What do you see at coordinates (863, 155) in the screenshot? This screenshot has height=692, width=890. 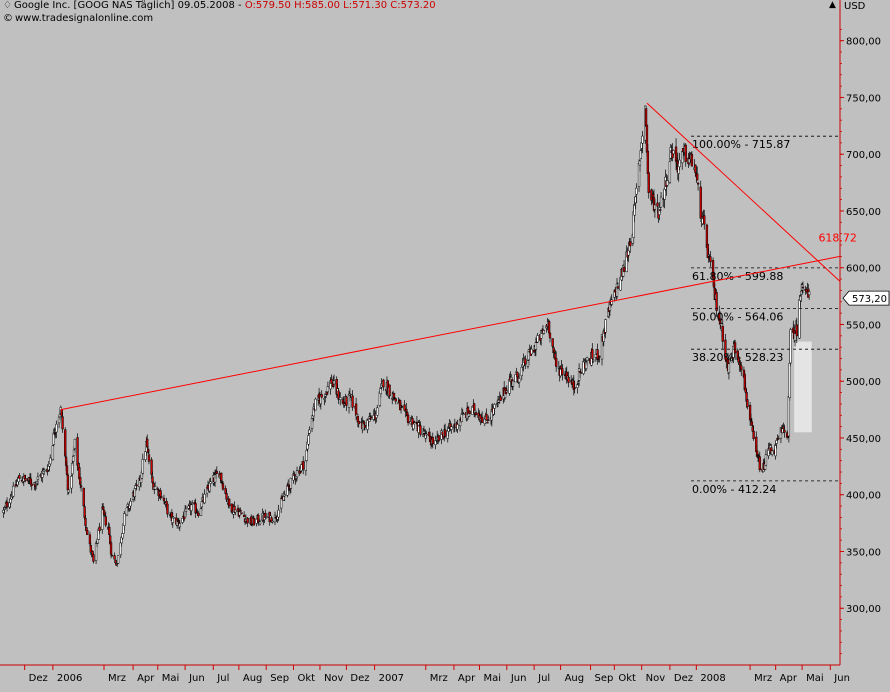 I see `y-tick-label: 700,00` at bounding box center [863, 155].